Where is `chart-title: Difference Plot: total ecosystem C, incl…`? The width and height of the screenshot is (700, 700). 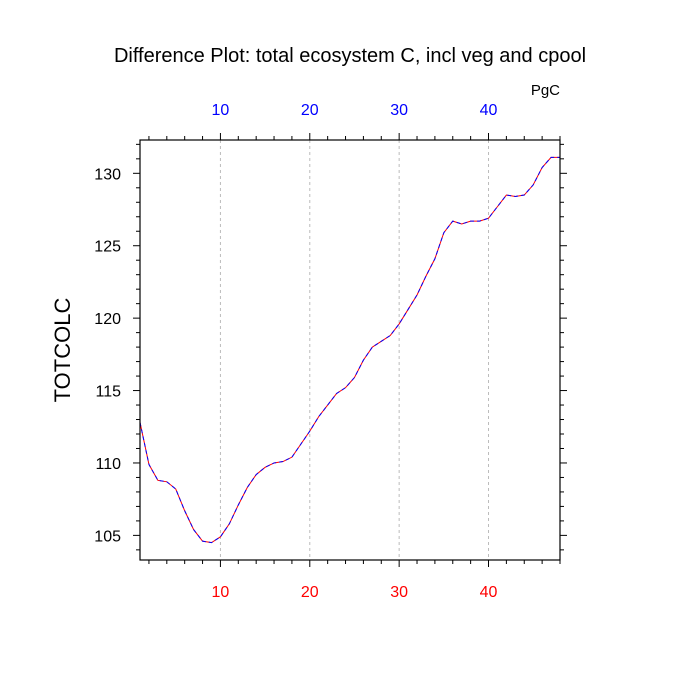
chart-title: Difference Plot: total ecosystem C, incl… is located at coordinates (350, 56).